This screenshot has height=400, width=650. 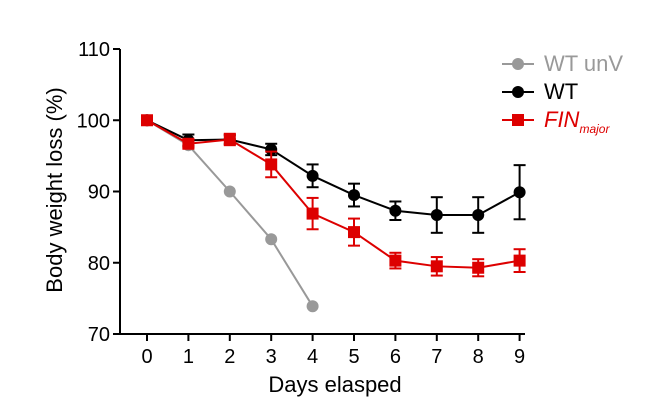 I want to click on legend-label-subscript: major, so click(x=594, y=129).